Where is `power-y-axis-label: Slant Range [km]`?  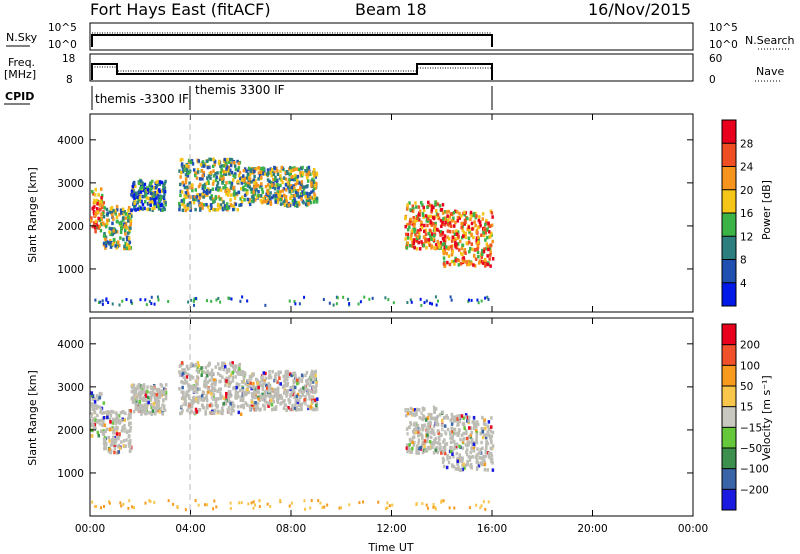 power-y-axis-label: Slant Range [km] is located at coordinates (32, 215).